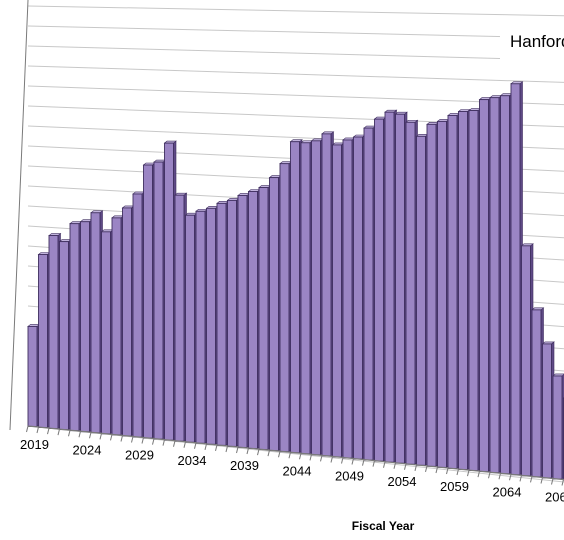  I want to click on x-tick-label: 2024, so click(87, 449).